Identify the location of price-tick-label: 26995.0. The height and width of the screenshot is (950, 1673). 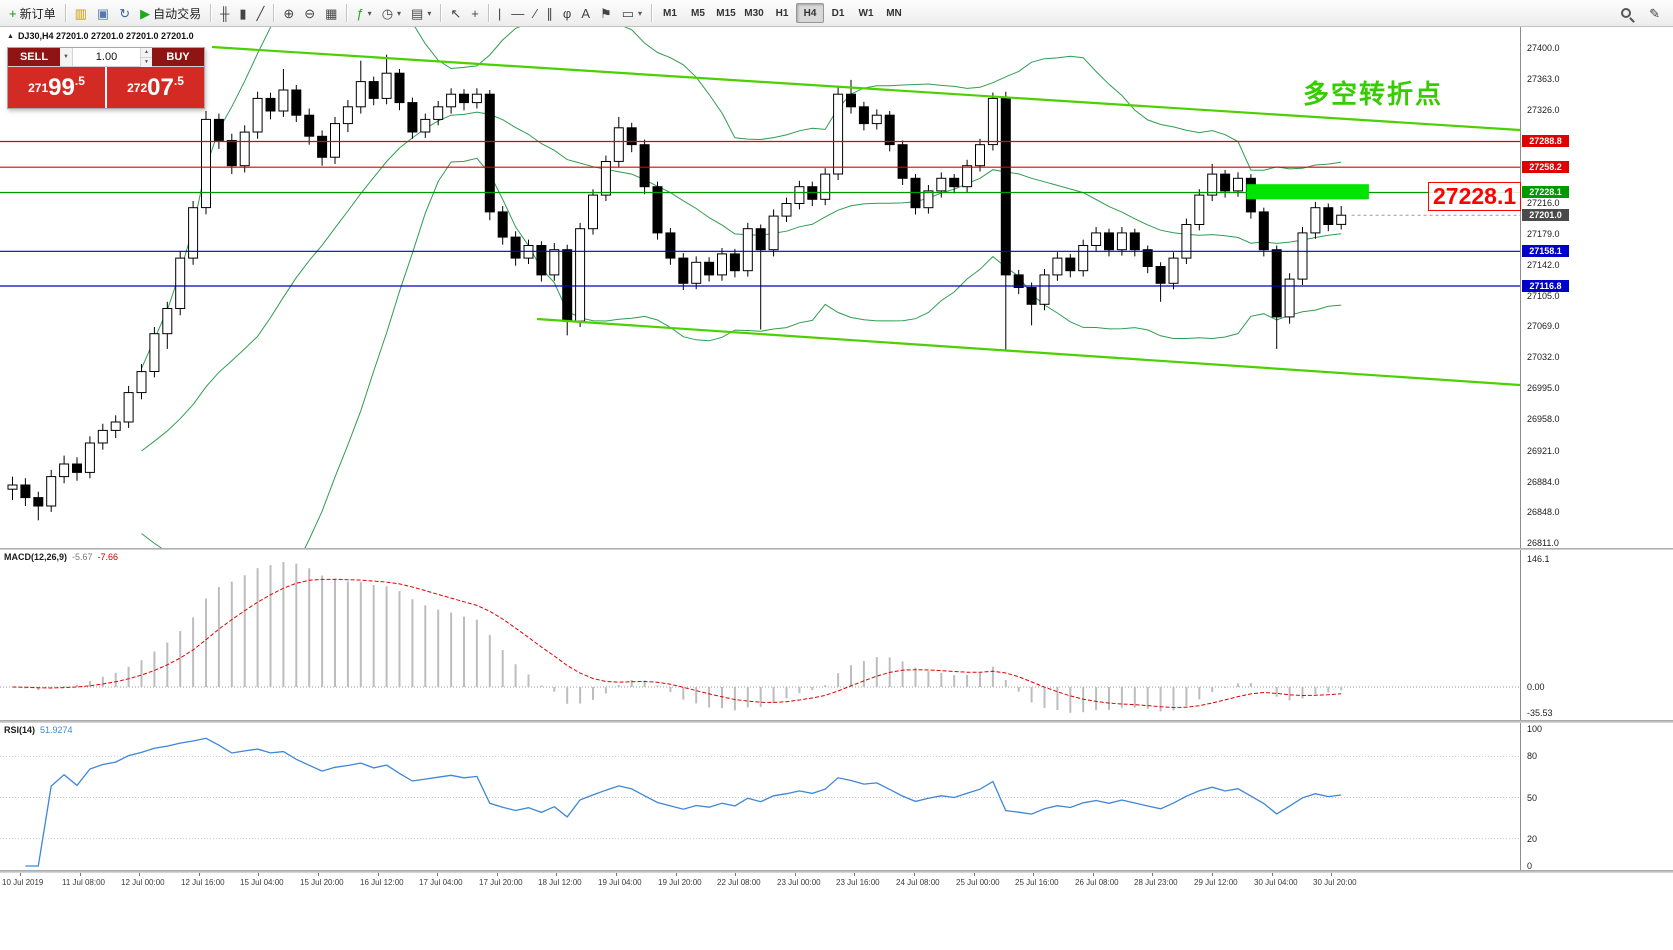
(1543, 388).